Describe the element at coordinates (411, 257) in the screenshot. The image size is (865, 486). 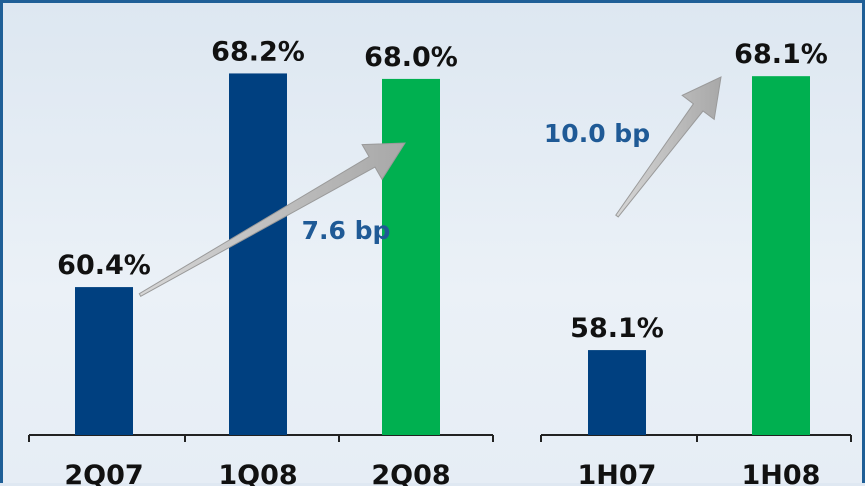
I see `bar-2q08` at that location.